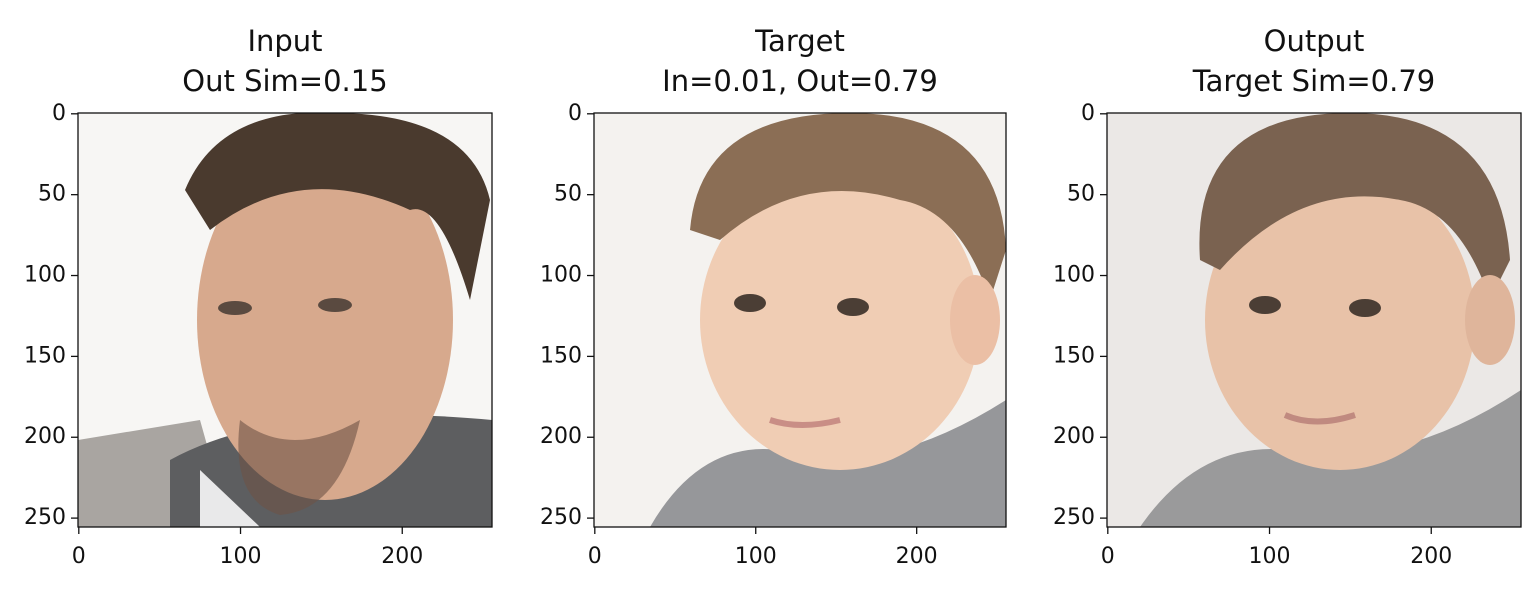  I want to click on panel-subtitle: Target Sim=0.79, so click(1314, 81).